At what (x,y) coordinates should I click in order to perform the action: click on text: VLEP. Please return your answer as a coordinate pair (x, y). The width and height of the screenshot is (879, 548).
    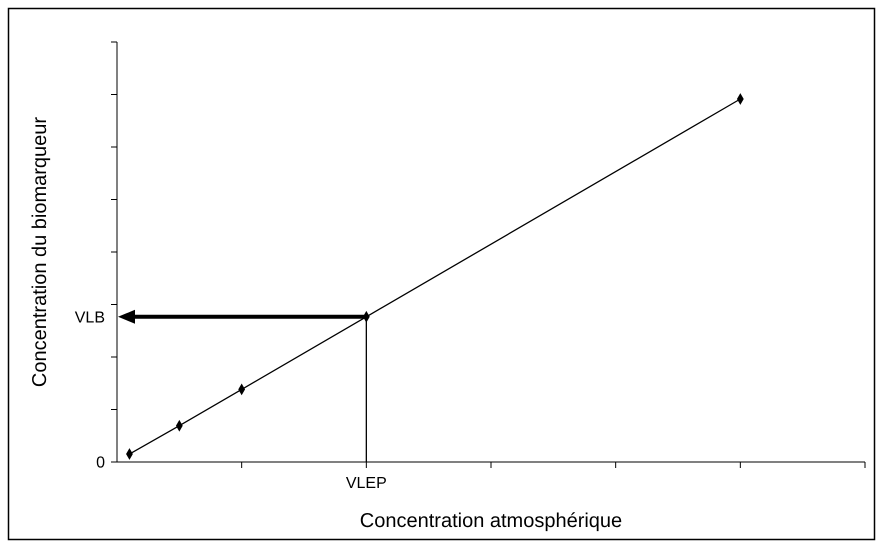
    Looking at the image, I should click on (366, 483).